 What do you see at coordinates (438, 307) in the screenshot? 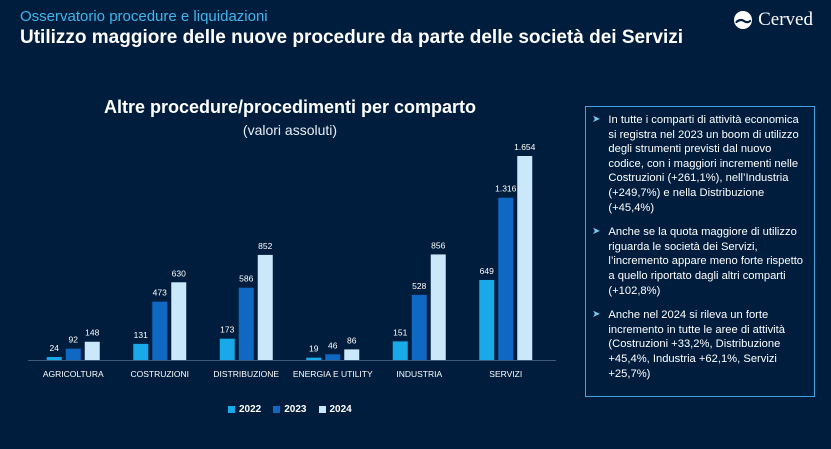
I see `bar-industria-2024` at bounding box center [438, 307].